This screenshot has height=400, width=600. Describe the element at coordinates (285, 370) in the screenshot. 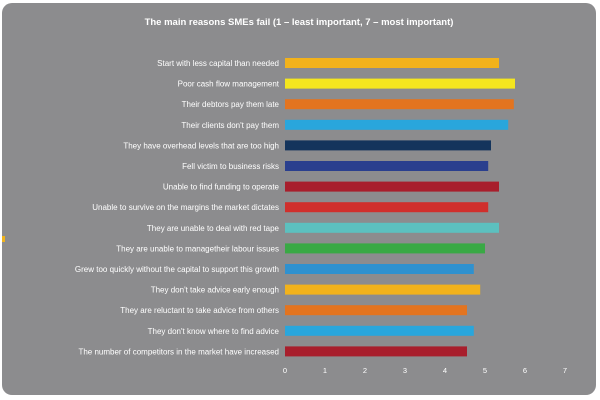

I see `x-tick-label-0: 0` at that location.